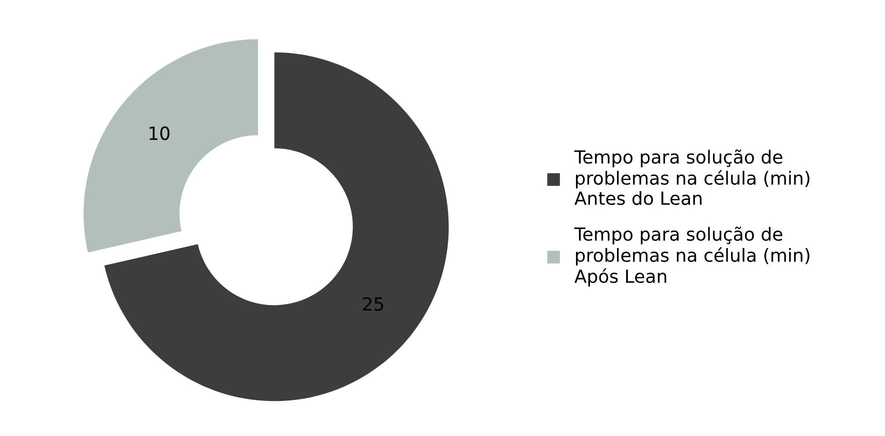 Image resolution: width=885 pixels, height=436 pixels. Describe the element at coordinates (692, 256) in the screenshot. I see `legend-label: Tempo para solução de problemas na célula (min) Após Lean` at that location.